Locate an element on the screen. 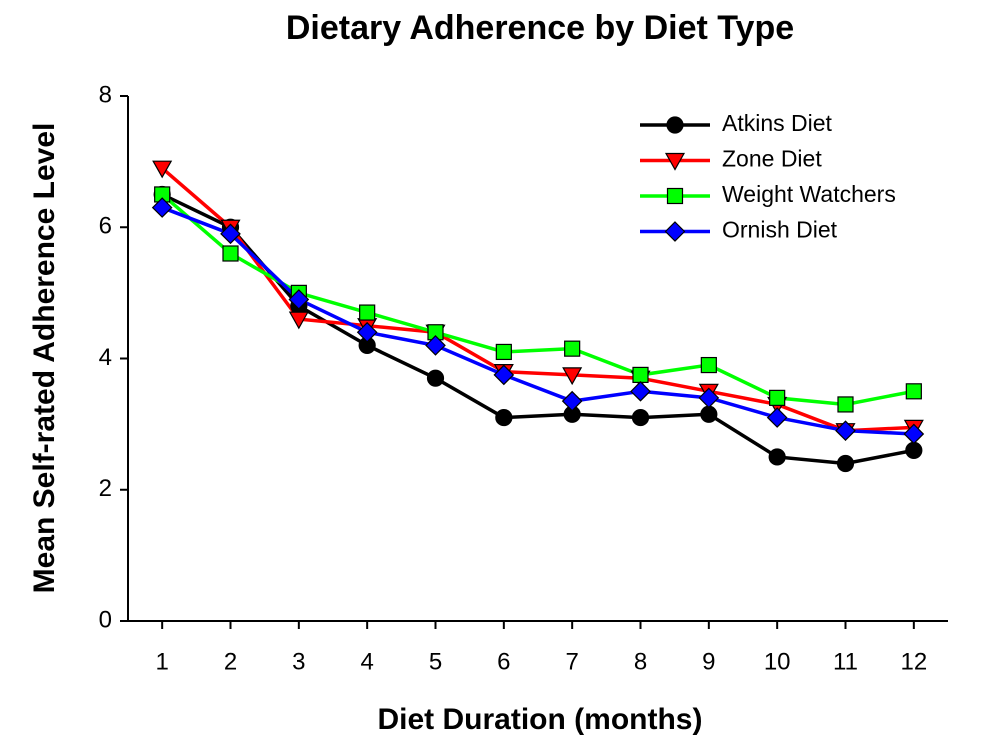 The image size is (992, 744). x-tick-label: 11 is located at coordinates (845, 661).